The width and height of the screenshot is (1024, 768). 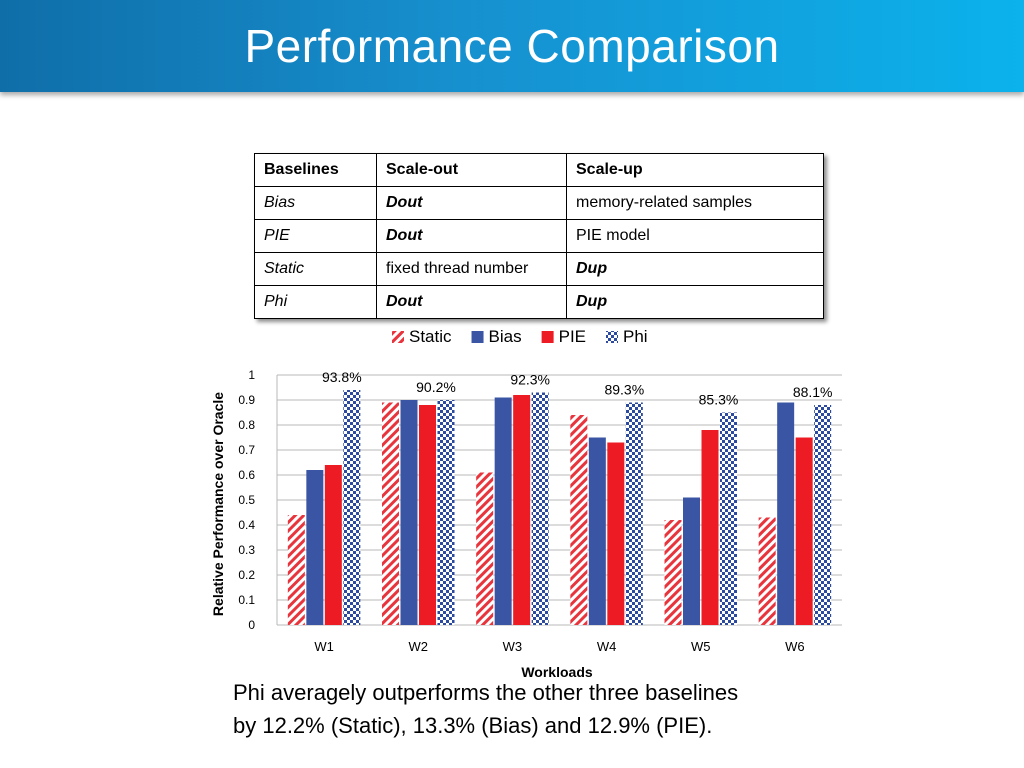 I want to click on data-label: 88.1%, so click(x=813, y=392).